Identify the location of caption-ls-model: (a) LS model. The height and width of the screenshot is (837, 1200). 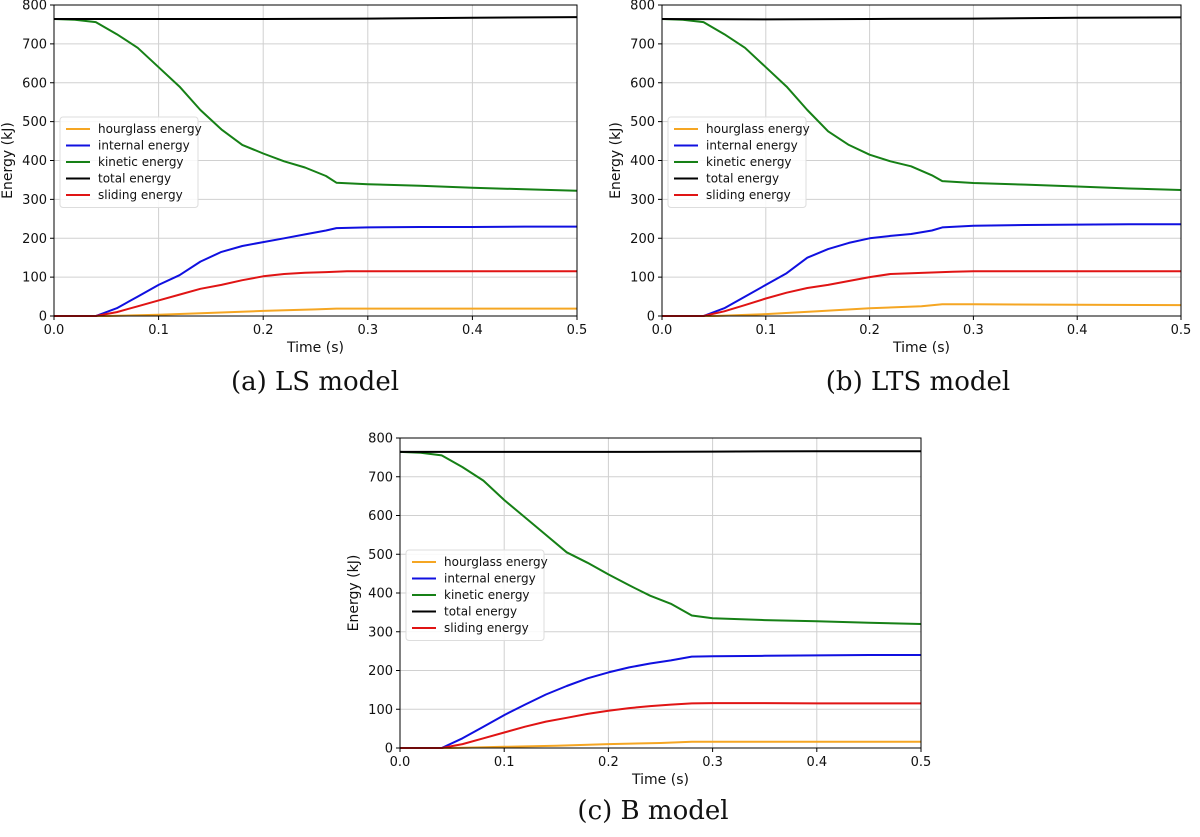
(315, 382).